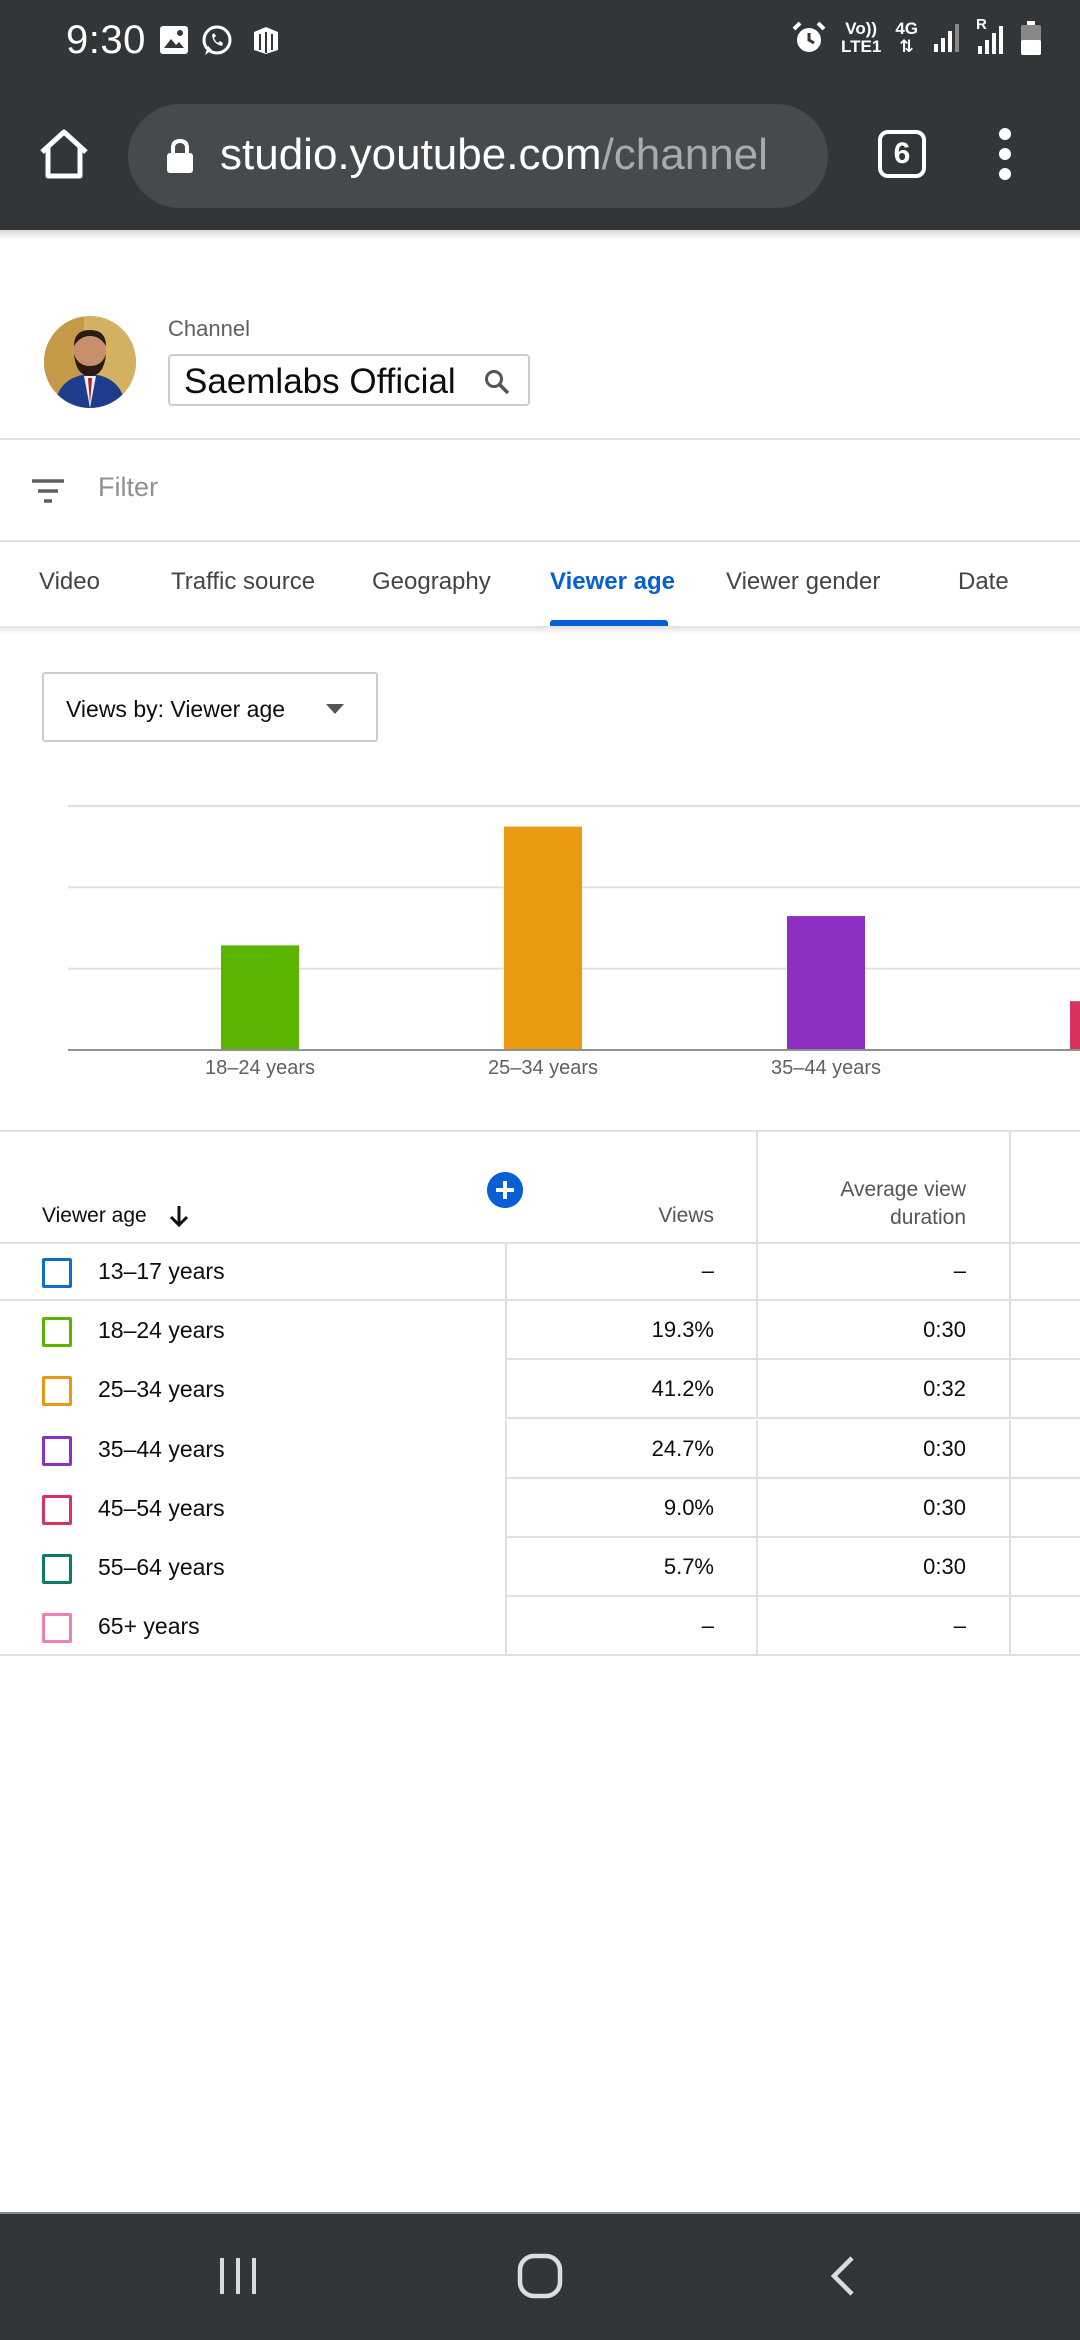 The height and width of the screenshot is (2340, 1080). Describe the element at coordinates (688, 1566) in the screenshot. I see `row-views: 5.7%` at that location.